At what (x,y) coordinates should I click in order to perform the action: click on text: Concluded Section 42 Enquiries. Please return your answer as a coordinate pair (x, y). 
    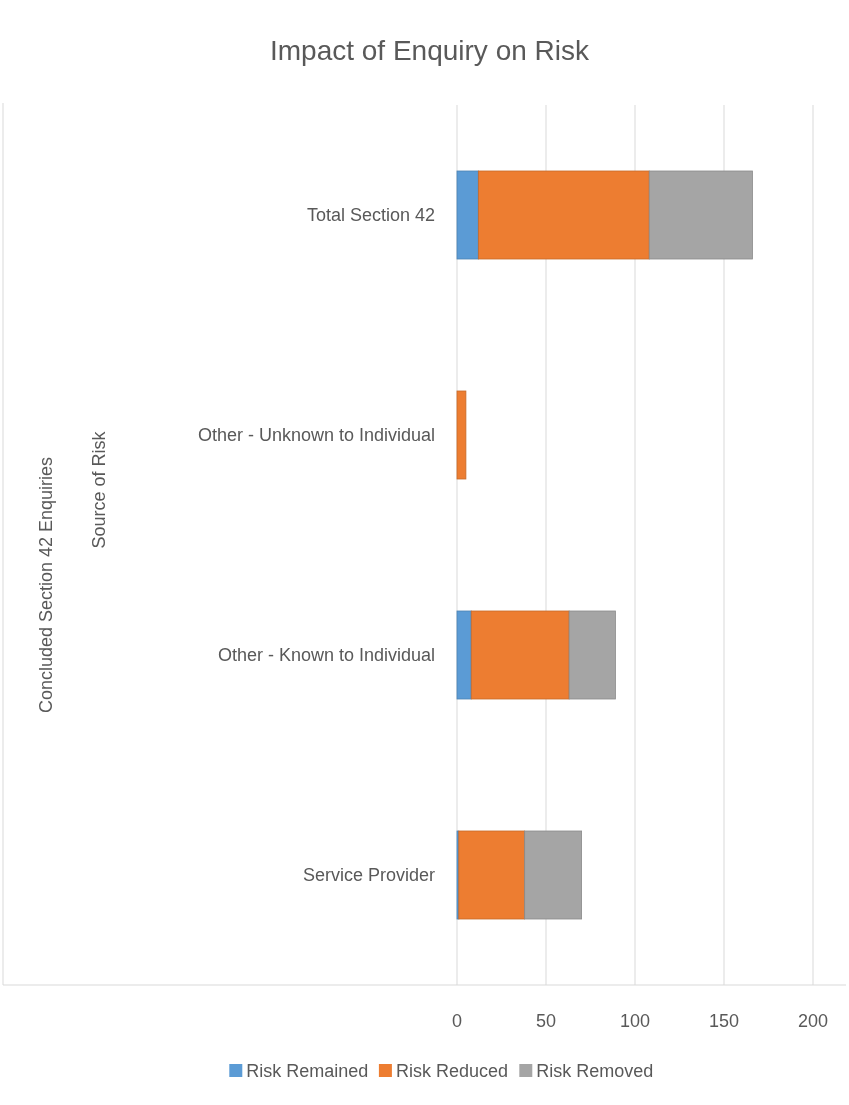
    Looking at the image, I should click on (46, 585).